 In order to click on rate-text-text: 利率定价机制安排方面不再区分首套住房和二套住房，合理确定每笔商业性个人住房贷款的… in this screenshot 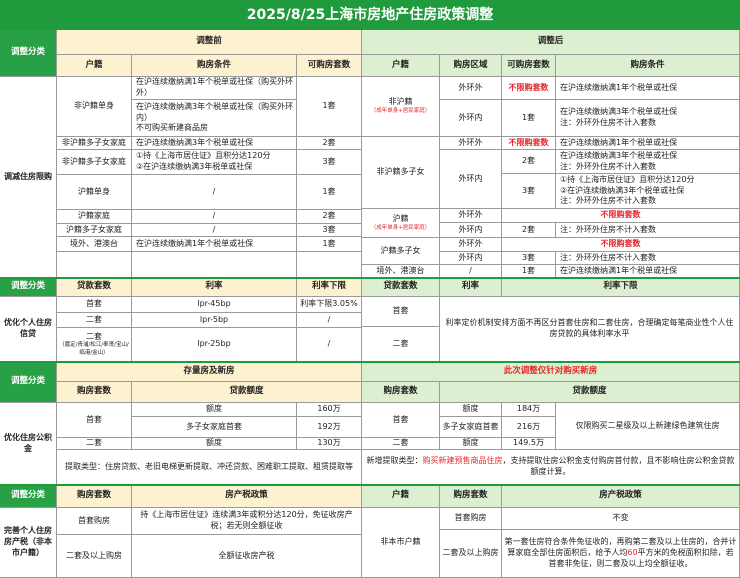, I will do `click(589, 328)`.